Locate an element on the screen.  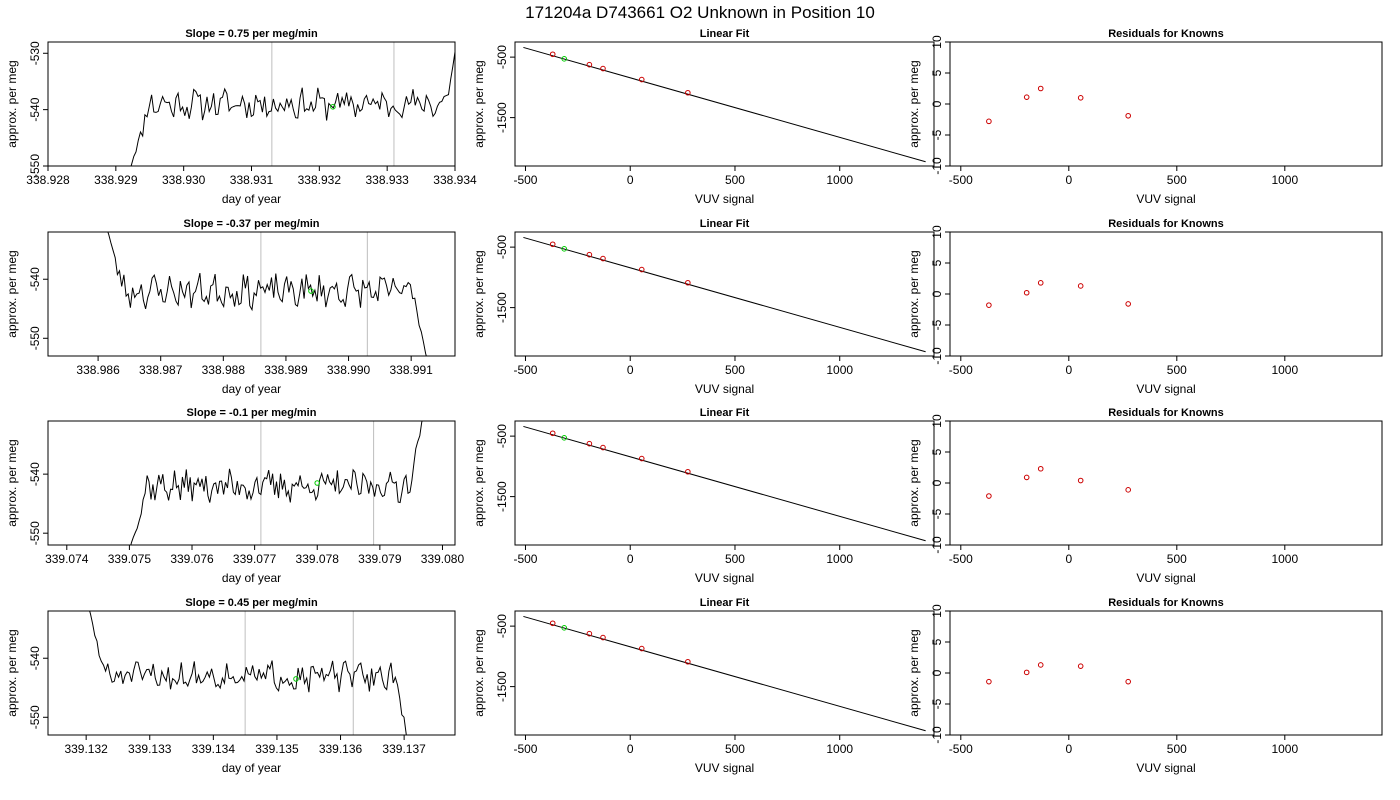
x-tick-label: 339.134 is located at coordinates (214, 749).